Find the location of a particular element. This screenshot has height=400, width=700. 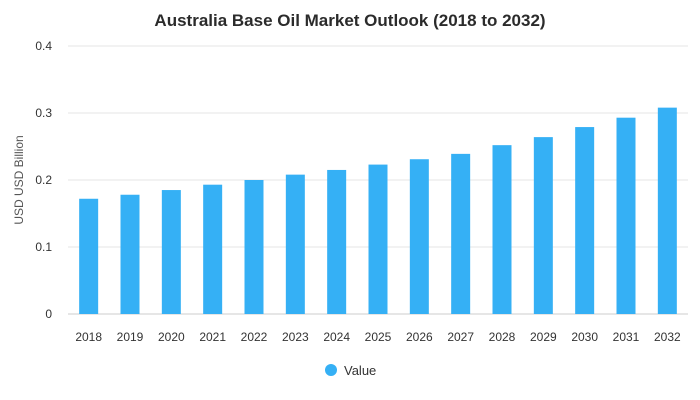

y-axis-title: USD USD Billion is located at coordinates (19, 179).